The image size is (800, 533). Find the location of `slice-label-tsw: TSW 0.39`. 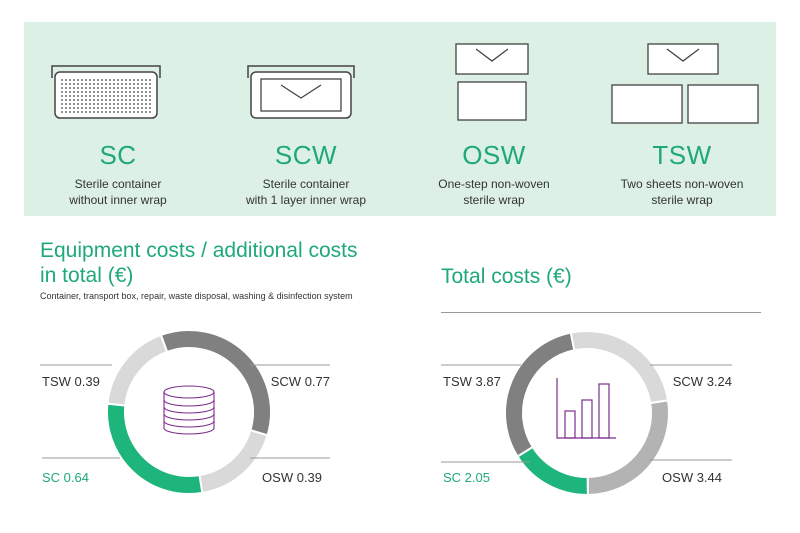

slice-label-tsw: TSW 0.39 is located at coordinates (71, 381).